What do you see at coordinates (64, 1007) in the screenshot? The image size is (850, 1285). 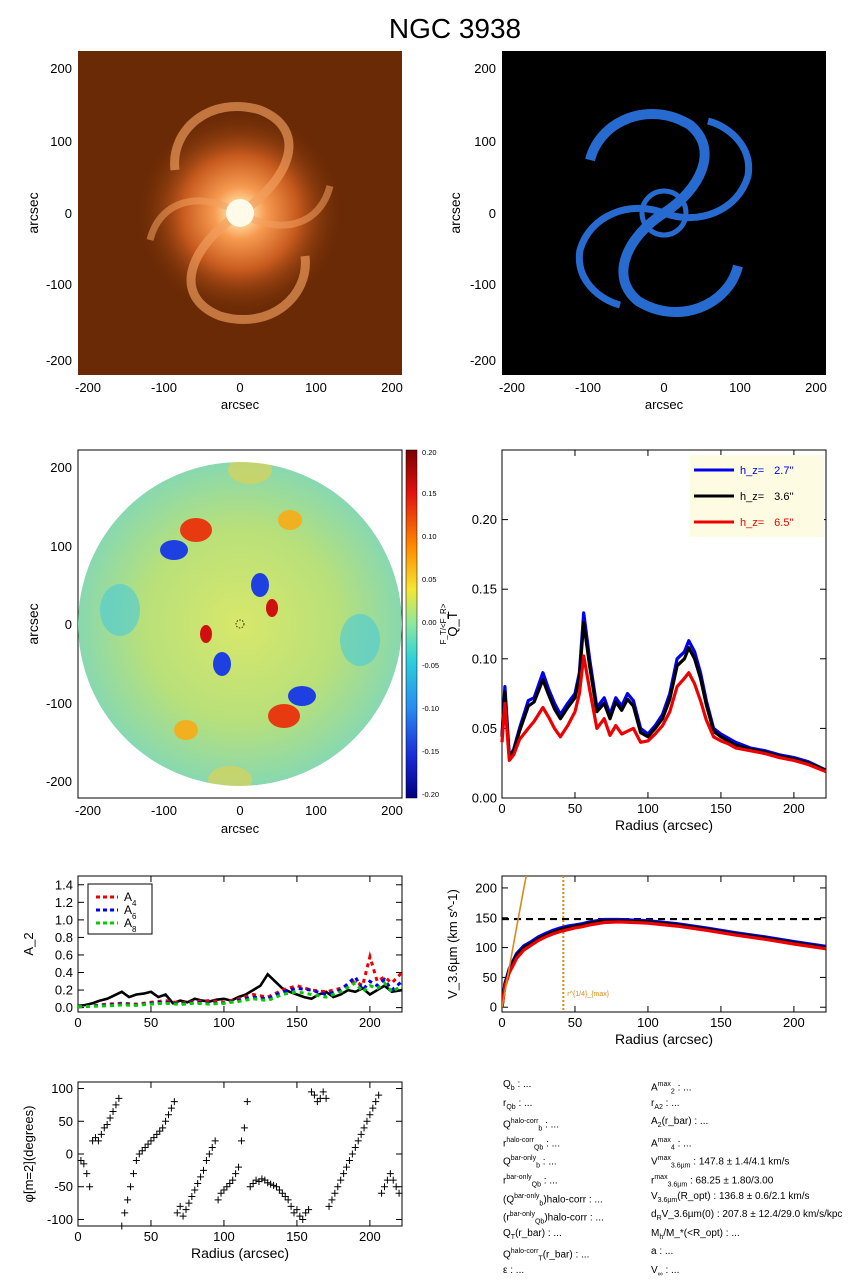 I see `a2-ytick-label: 0.0` at bounding box center [64, 1007].